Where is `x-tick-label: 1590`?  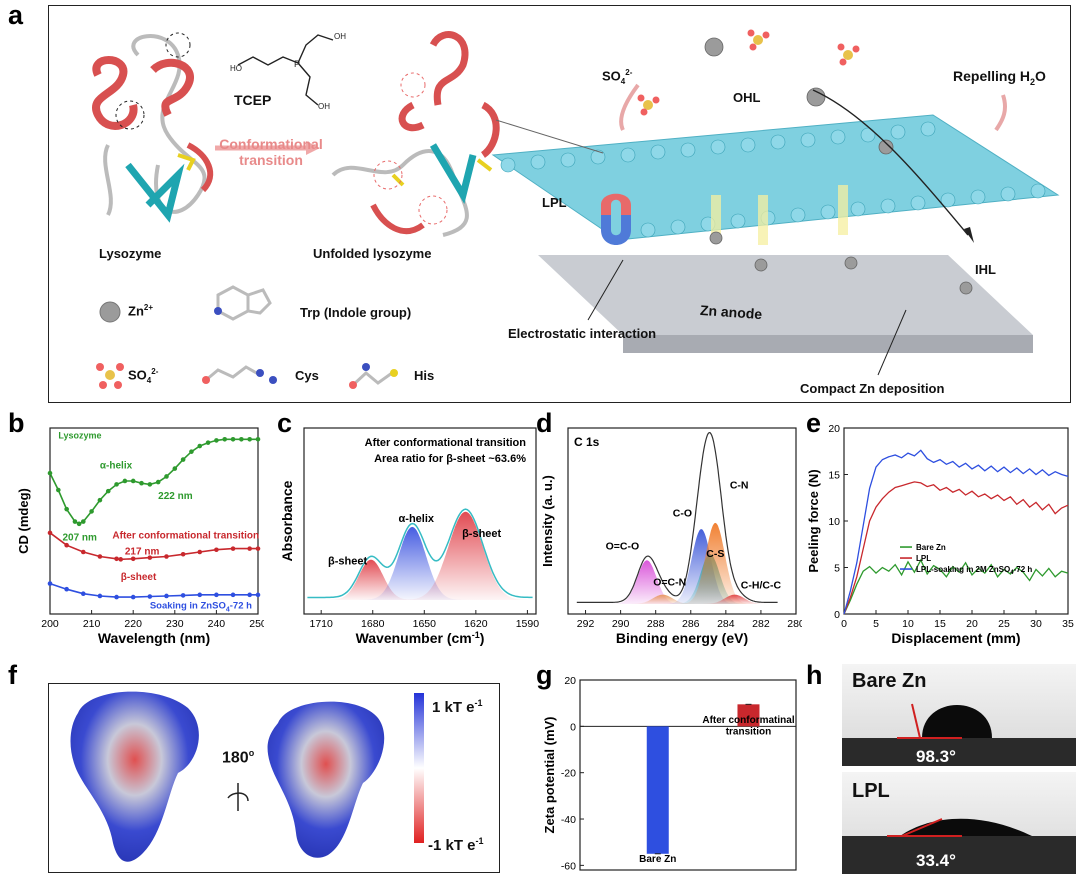 x-tick-label: 1590 is located at coordinates (528, 624).